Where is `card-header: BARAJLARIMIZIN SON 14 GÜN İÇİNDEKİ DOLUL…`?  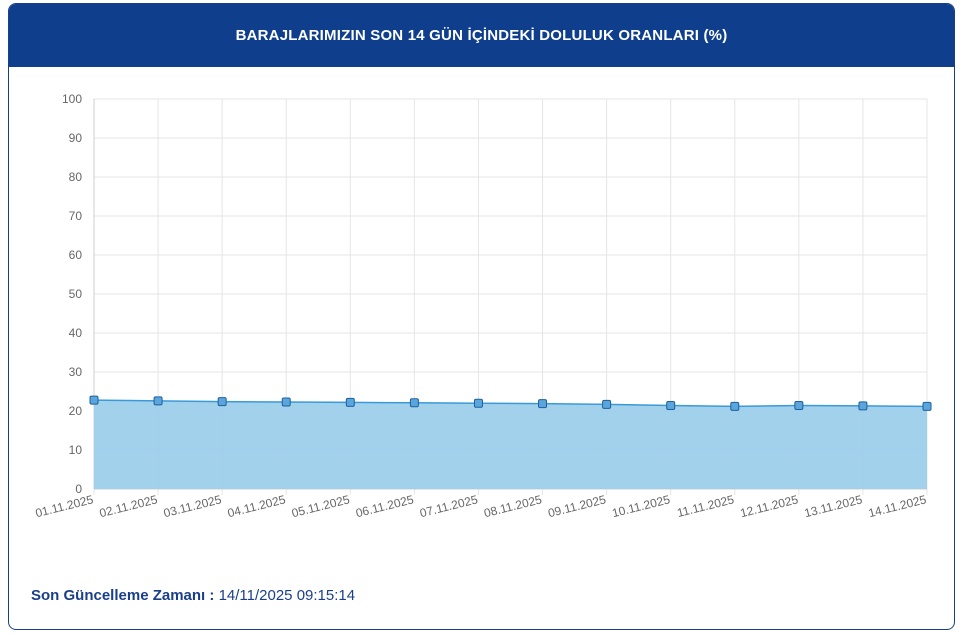 card-header: BARAJLARIMIZIN SON 14 GÜN İÇİNDEKİ DOLUL… is located at coordinates (481, 35).